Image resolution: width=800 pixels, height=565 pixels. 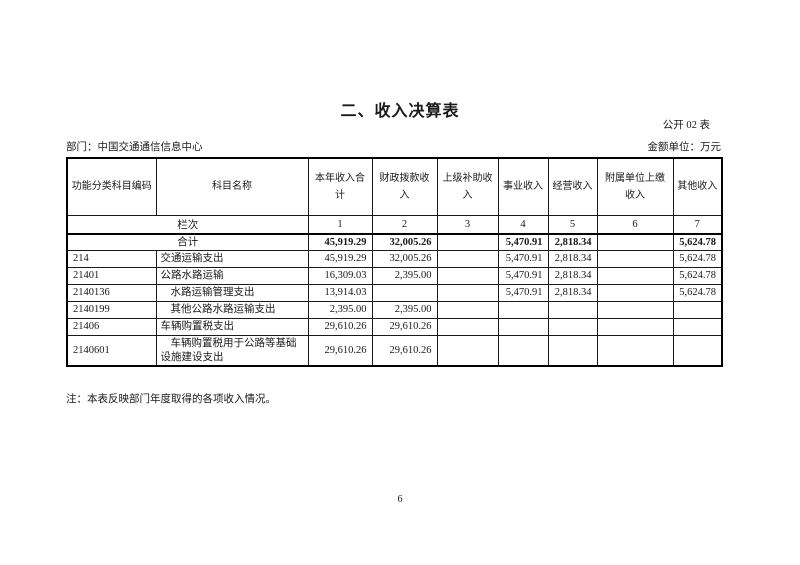 I want to click on row-value-cell: 32,005.26, so click(x=404, y=259).